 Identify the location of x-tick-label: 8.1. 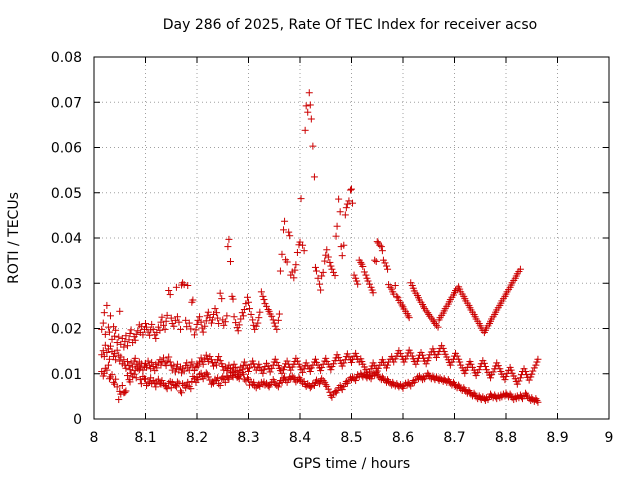
(145, 438).